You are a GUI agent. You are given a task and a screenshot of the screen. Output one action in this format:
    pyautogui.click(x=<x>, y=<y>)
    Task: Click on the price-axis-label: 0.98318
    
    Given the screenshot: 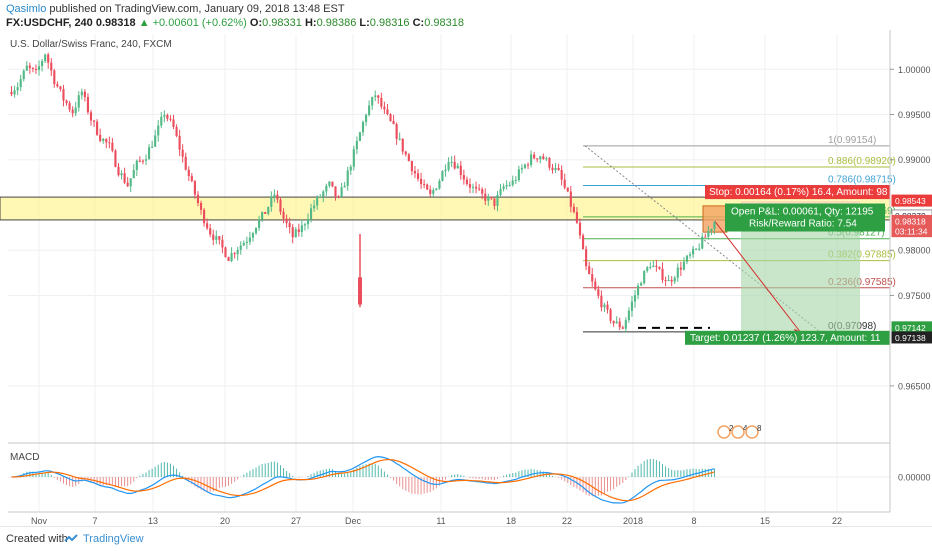 What is the action you would take?
    pyautogui.click(x=910, y=221)
    